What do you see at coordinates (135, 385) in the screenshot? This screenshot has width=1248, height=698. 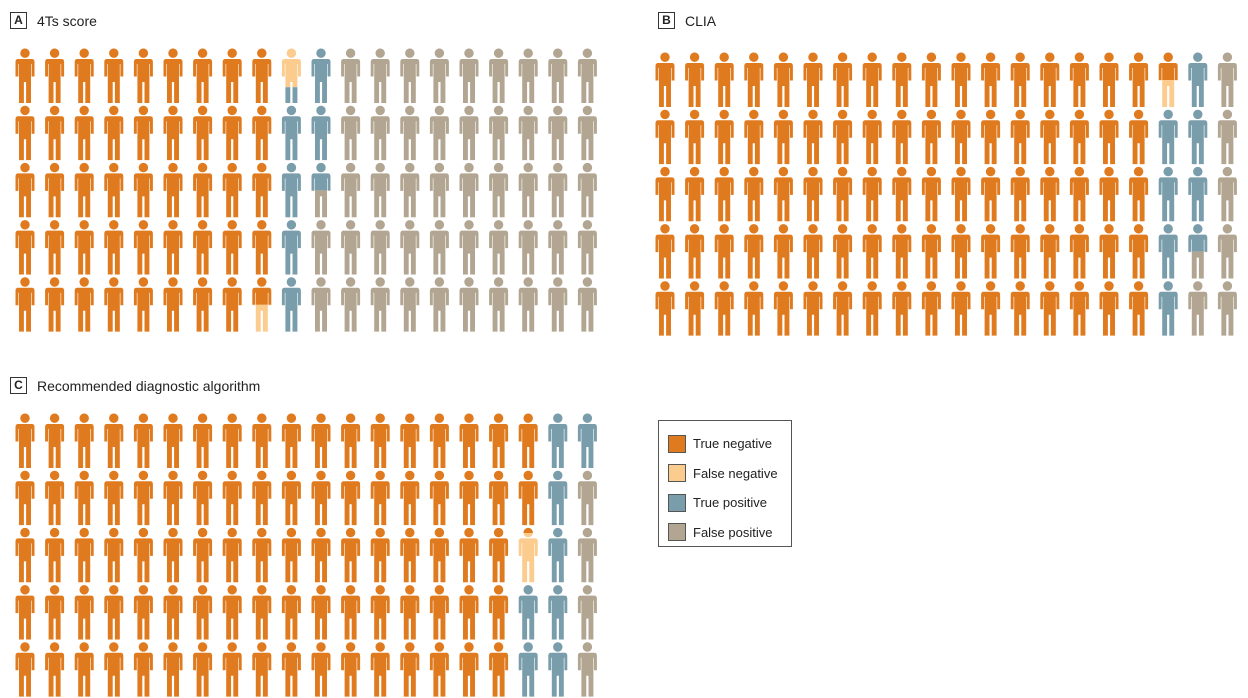 I see `panel-c-title: C Recommended diagnostic algorithm` at bounding box center [135, 385].